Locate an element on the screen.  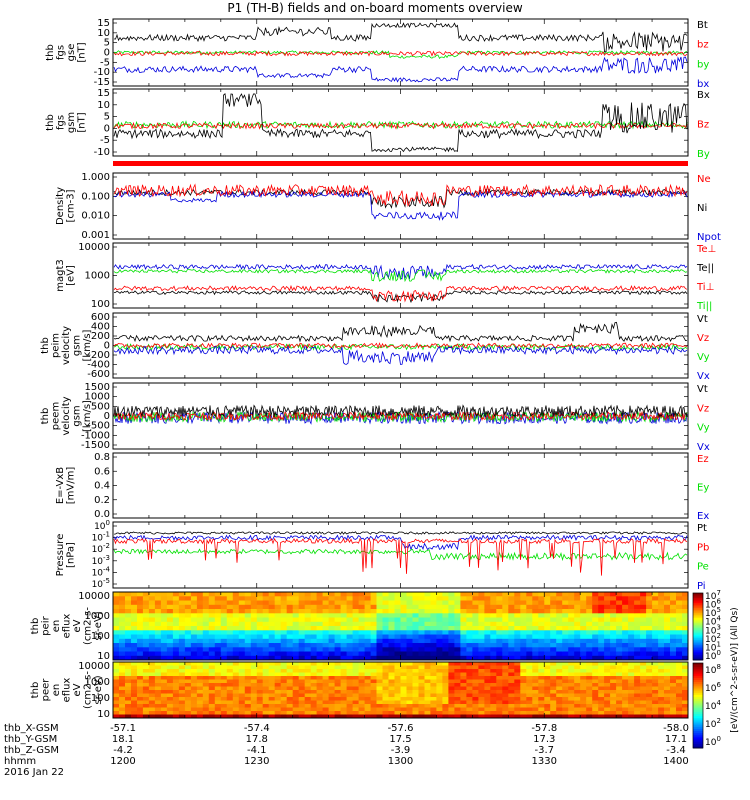
y-axis-label: (cm2-s- is located at coordinates (88, 690).